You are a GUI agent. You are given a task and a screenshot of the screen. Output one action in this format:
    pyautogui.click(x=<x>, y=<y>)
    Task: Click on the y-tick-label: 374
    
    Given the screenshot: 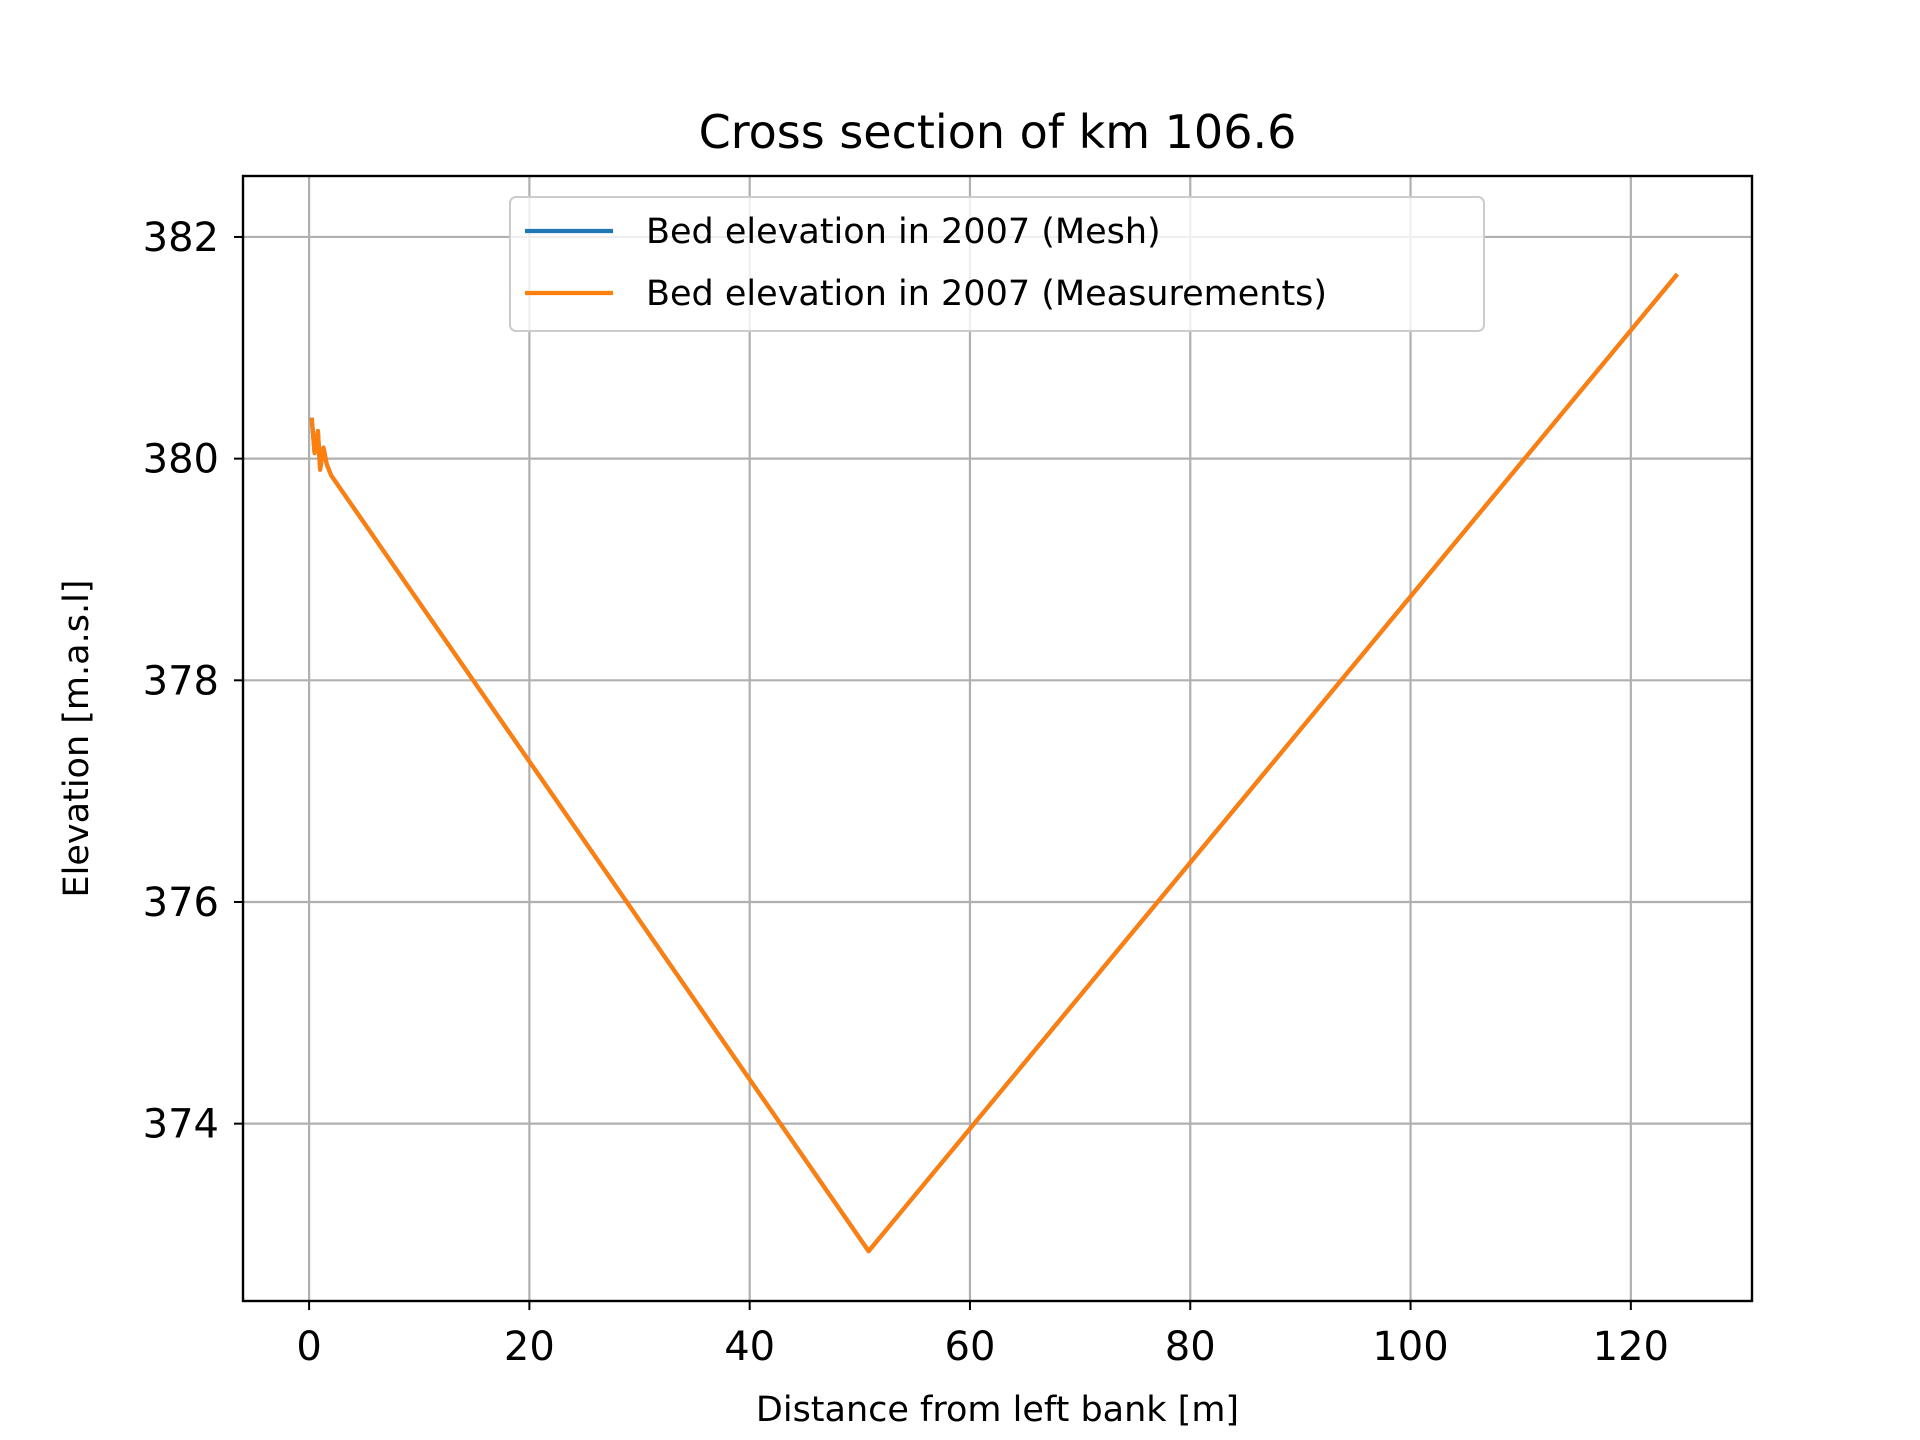 What is the action you would take?
    pyautogui.click(x=181, y=1125)
    